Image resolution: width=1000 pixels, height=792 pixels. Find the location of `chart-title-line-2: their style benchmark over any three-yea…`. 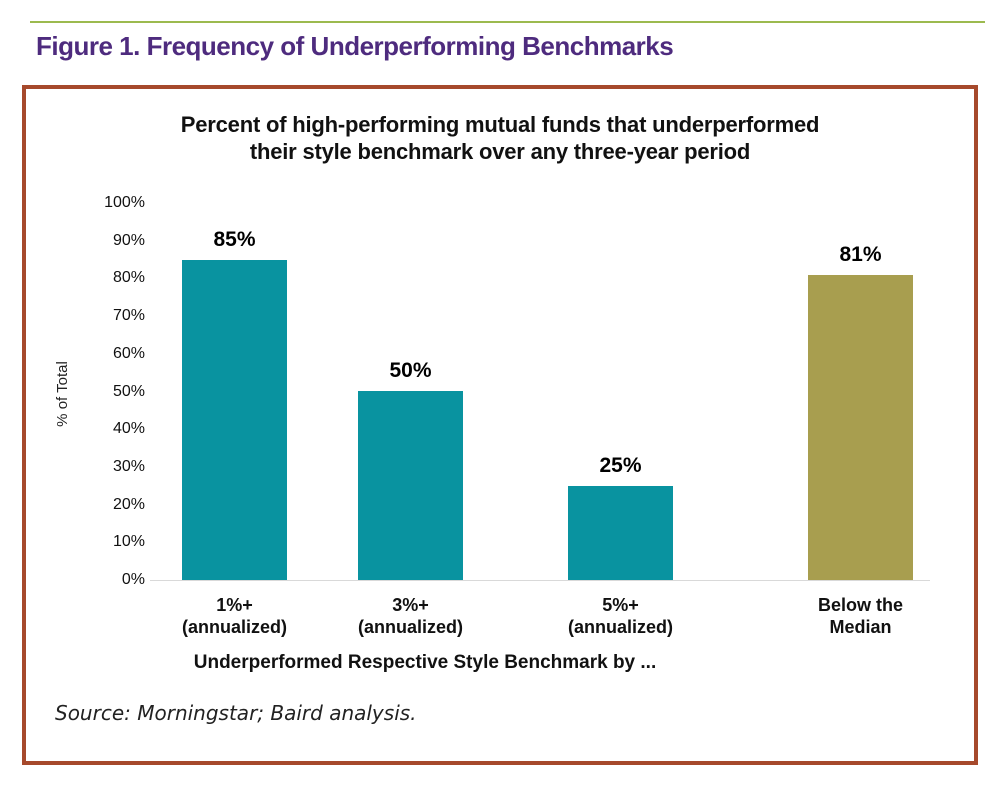

chart-title-line-2: their style benchmark over any three-yea… is located at coordinates (500, 151).